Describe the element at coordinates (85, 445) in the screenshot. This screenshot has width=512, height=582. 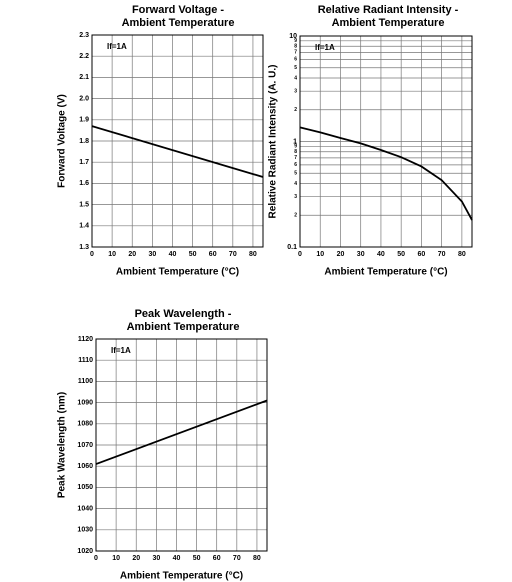
I see `y-tick-label: 1070` at that location.